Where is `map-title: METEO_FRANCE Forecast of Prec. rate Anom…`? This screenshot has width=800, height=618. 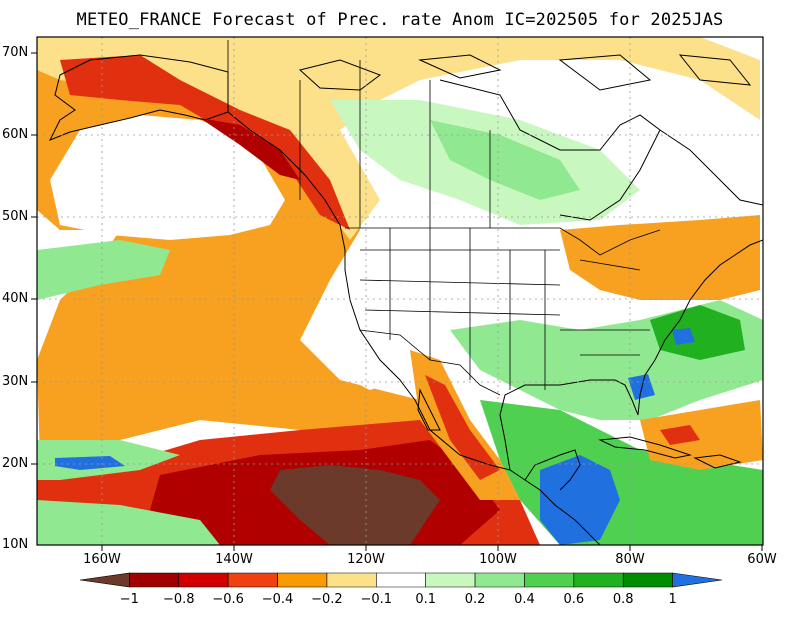 map-title: METEO_FRANCE Forecast of Prec. rate Anom… is located at coordinates (400, 20).